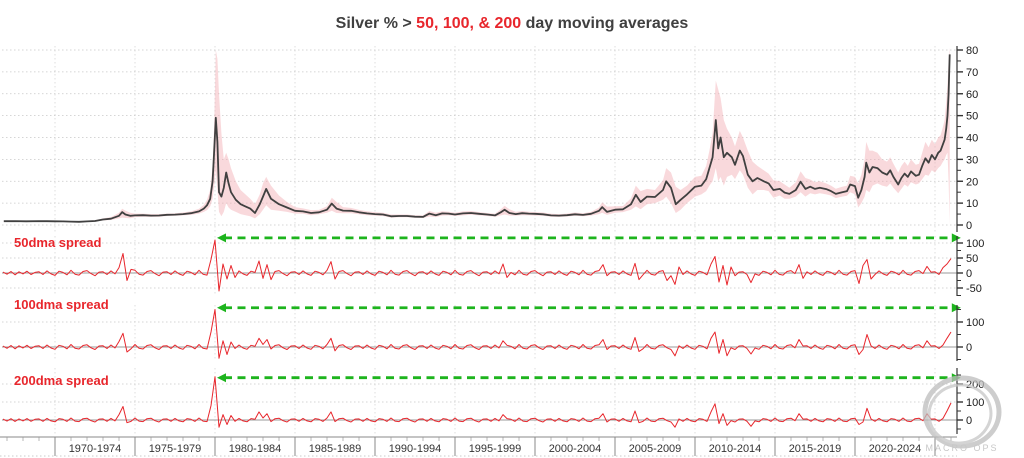 The image size is (1024, 458). I want to click on x-bin-label: 1975-1979, so click(175, 449).